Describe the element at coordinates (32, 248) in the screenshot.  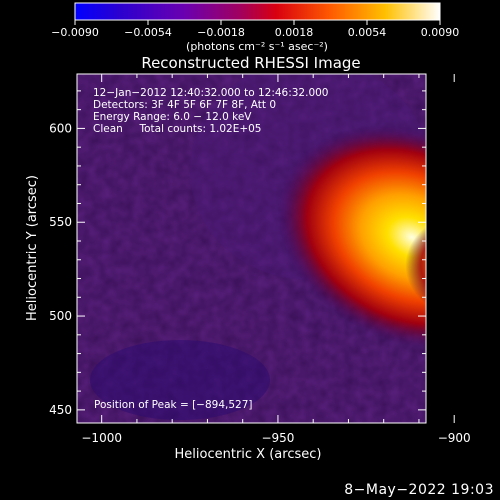
I see `y-axis-label: Heliocentric Y (arcsec)` at that location.